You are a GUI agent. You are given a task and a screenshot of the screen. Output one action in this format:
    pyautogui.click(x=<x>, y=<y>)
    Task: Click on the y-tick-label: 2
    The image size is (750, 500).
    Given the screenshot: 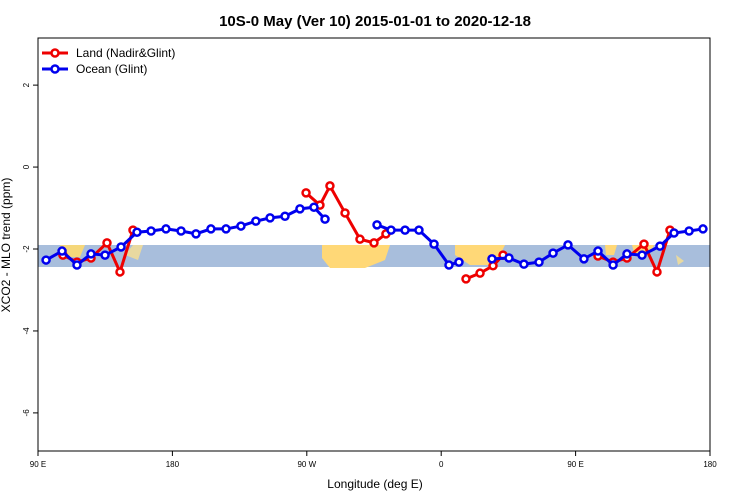 What is the action you would take?
    pyautogui.click(x=26, y=84)
    